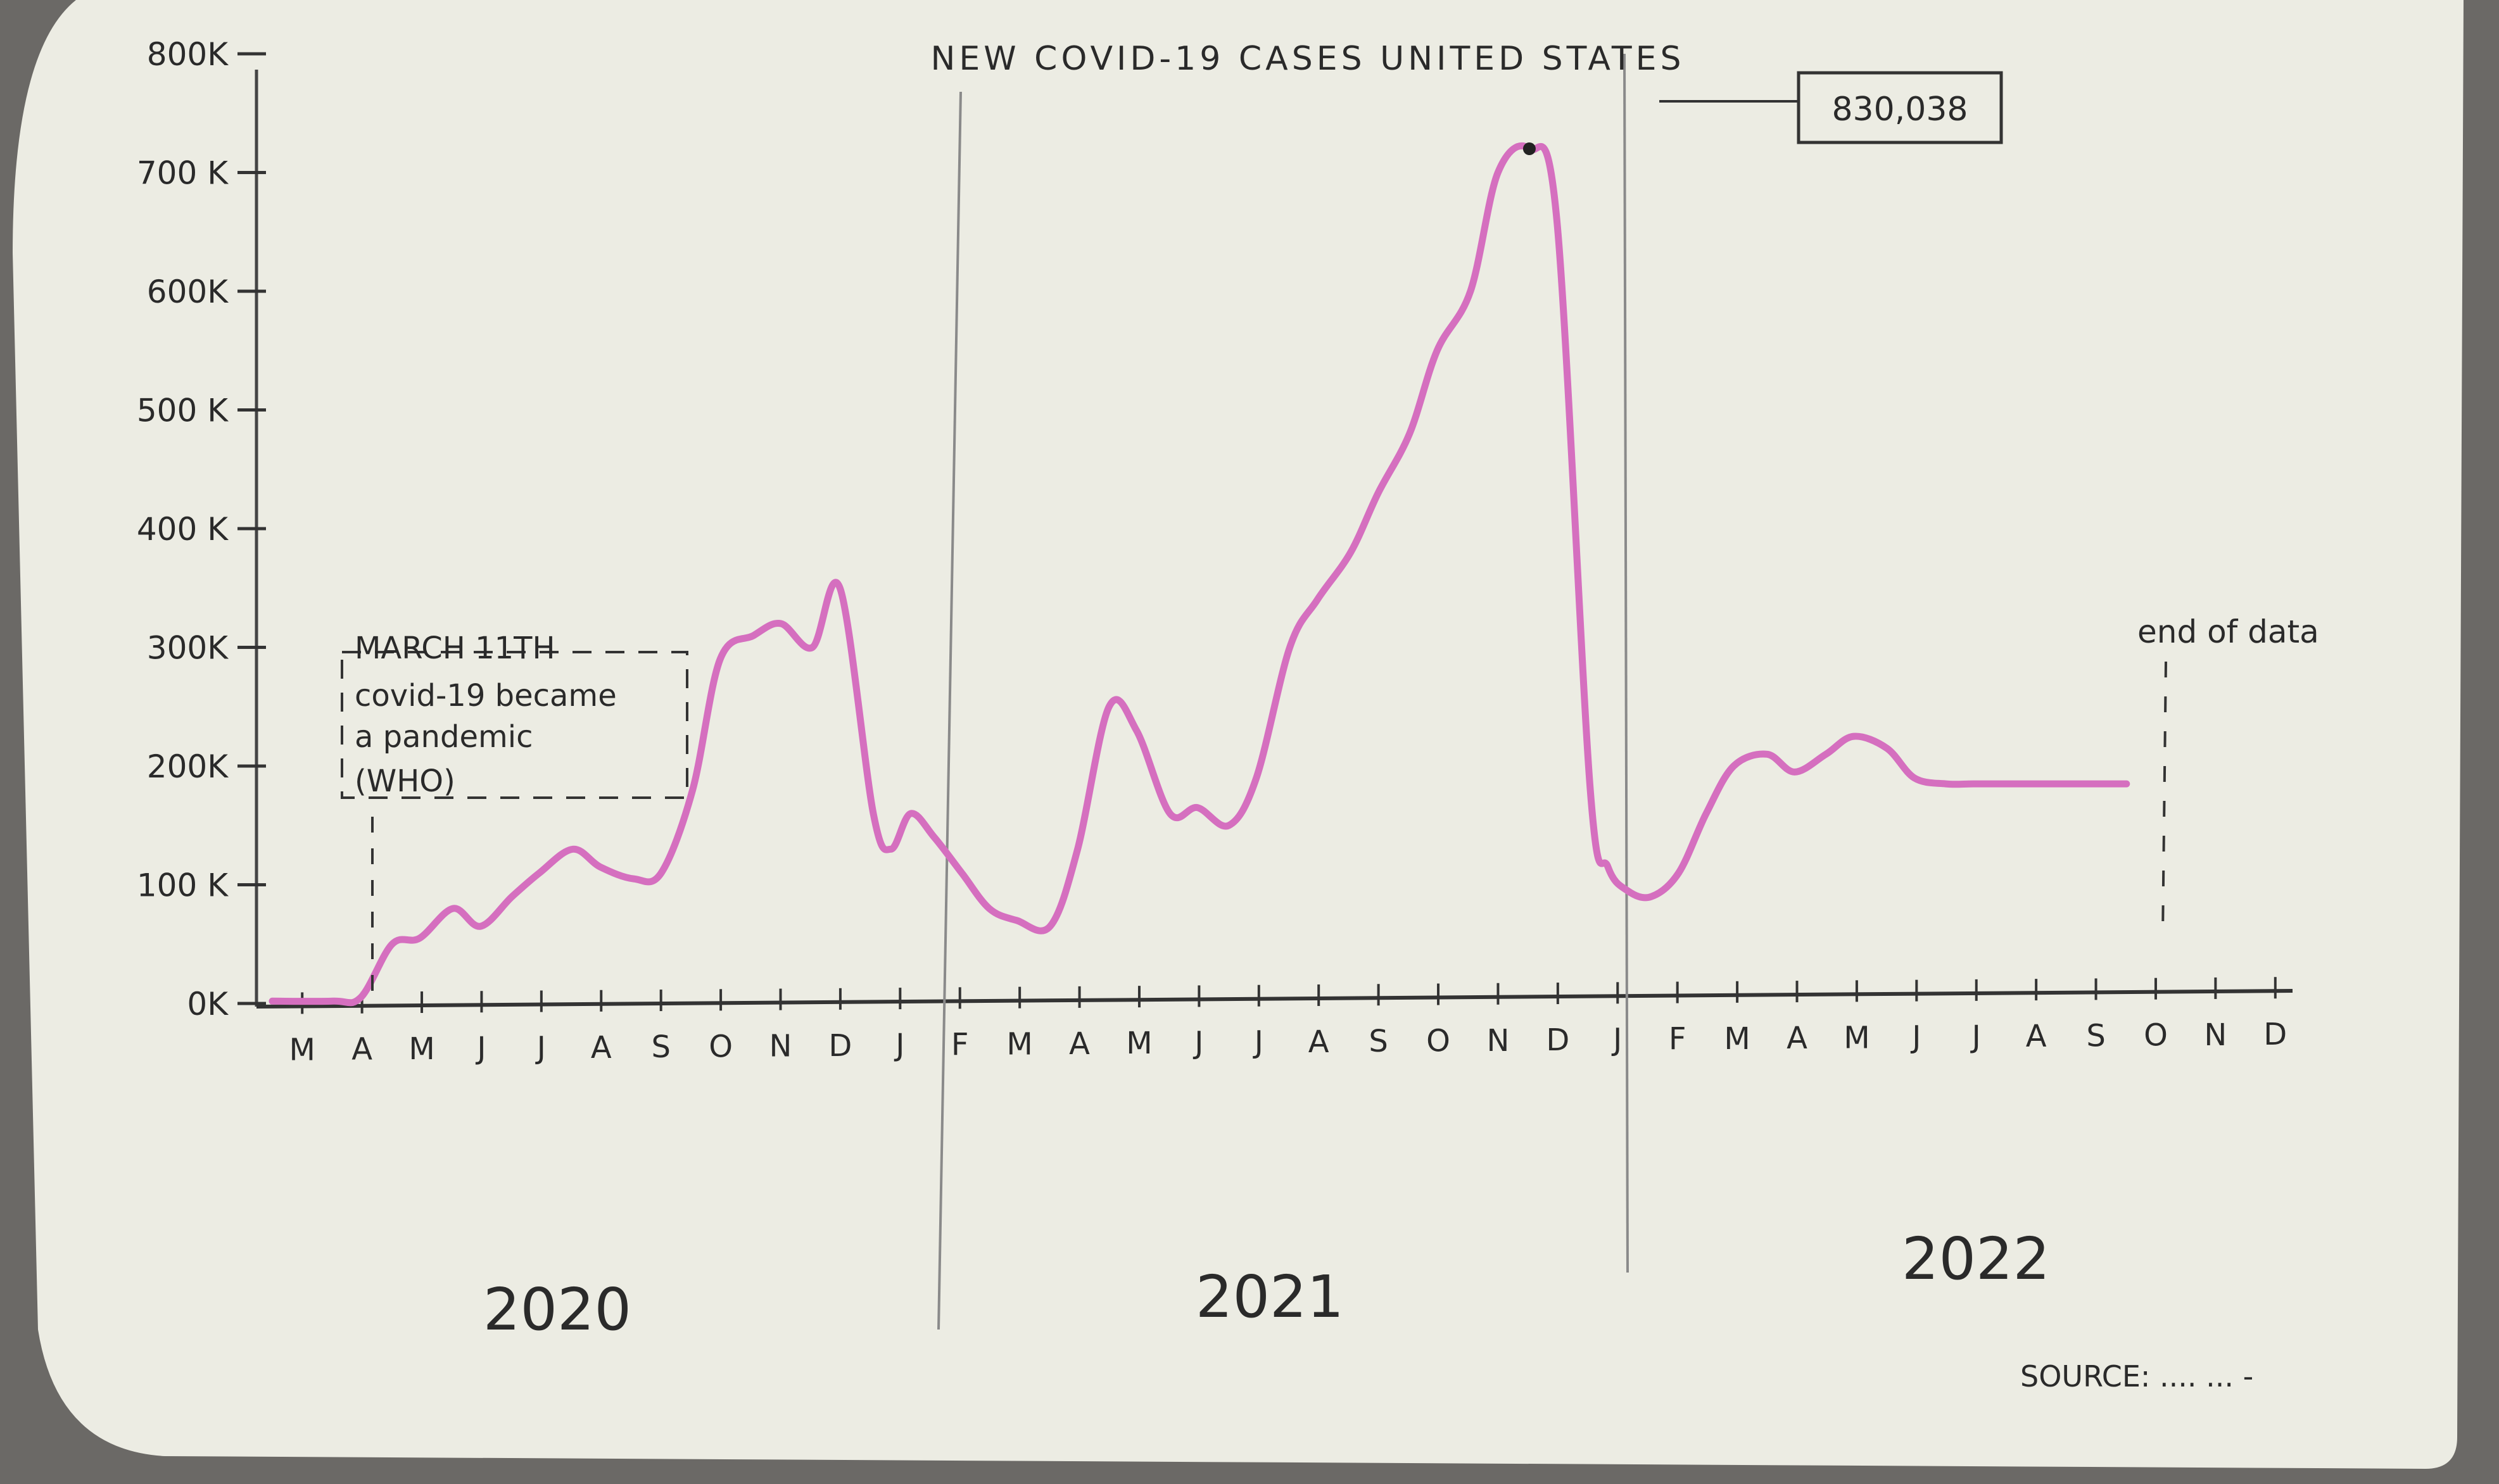 The height and width of the screenshot is (1484, 2499). I want to click on end-of-data-annotation: end of data, so click(2228, 775).